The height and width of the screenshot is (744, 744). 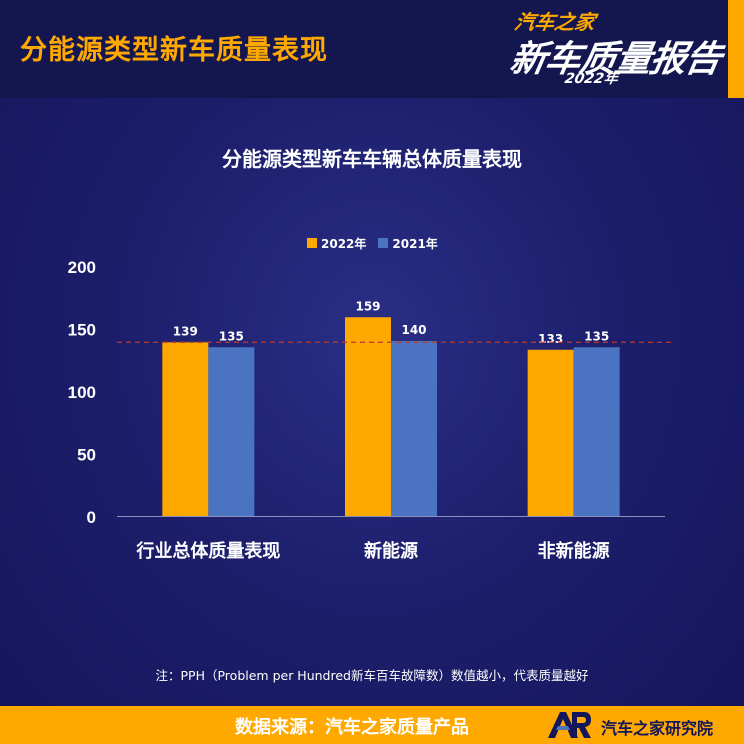 I want to click on ar-logo-icon, so click(x=569, y=725).